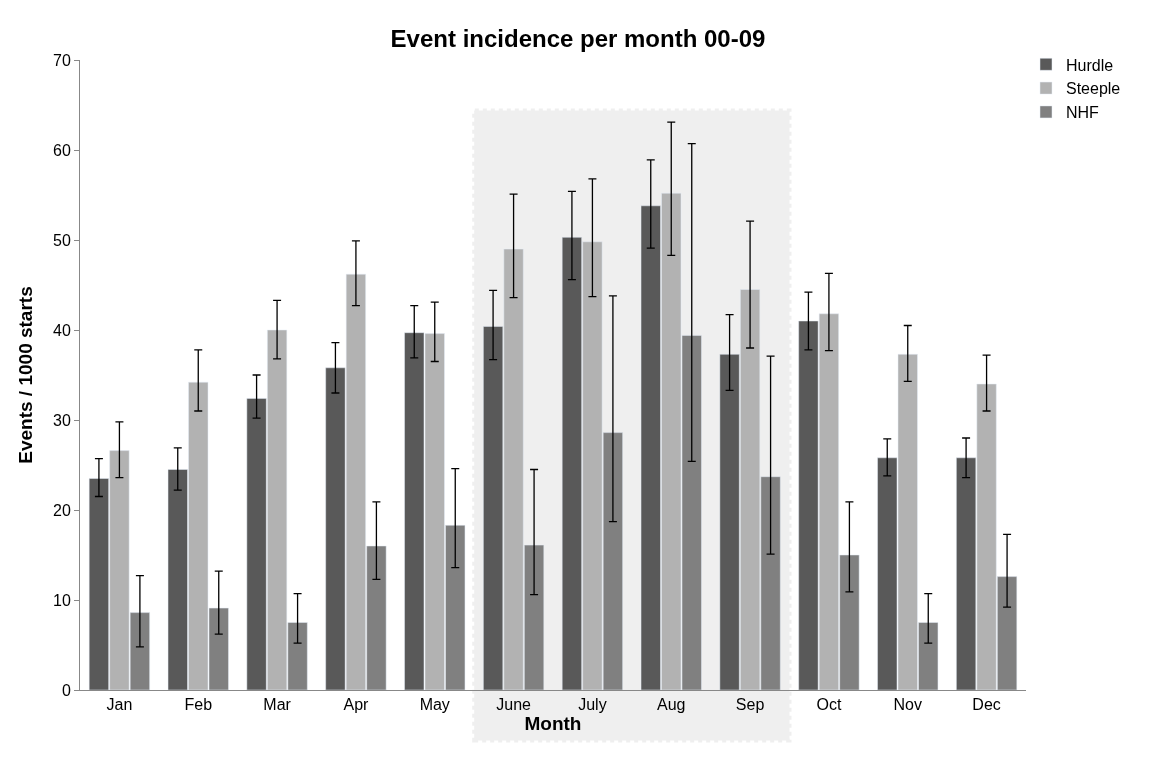  I want to click on y-tick-label: 10, so click(62, 600).